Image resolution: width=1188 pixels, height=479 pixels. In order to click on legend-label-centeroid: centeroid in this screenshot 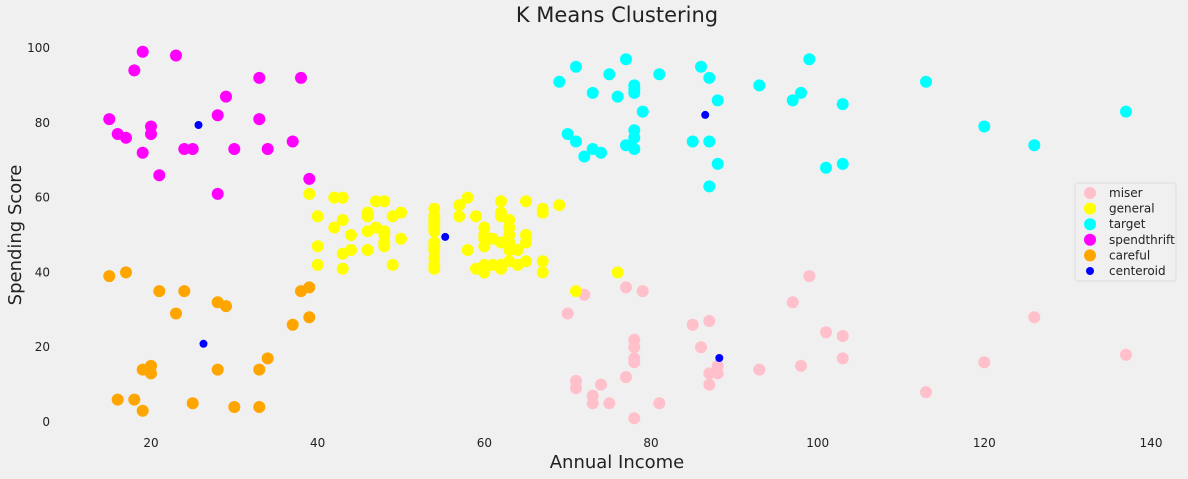, I will do `click(1137, 271)`.